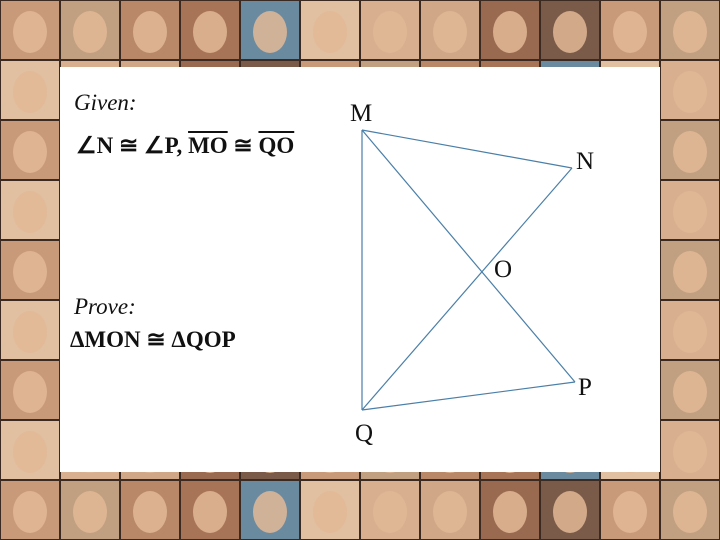 This screenshot has width=720, height=540. I want to click on point-label: N, so click(585, 161).